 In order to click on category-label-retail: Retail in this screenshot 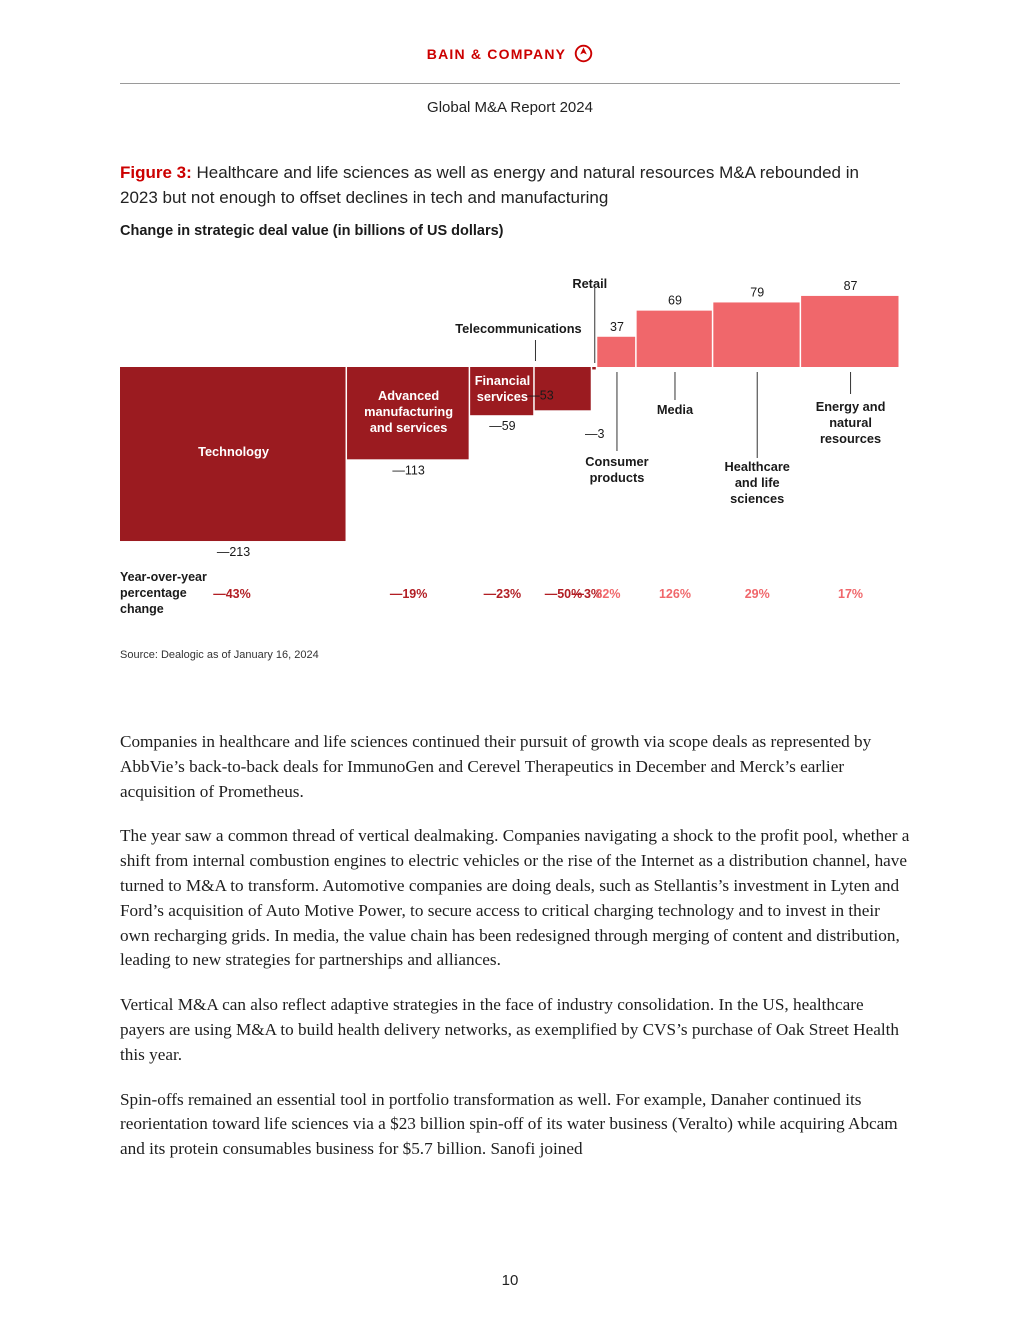, I will do `click(589, 283)`.